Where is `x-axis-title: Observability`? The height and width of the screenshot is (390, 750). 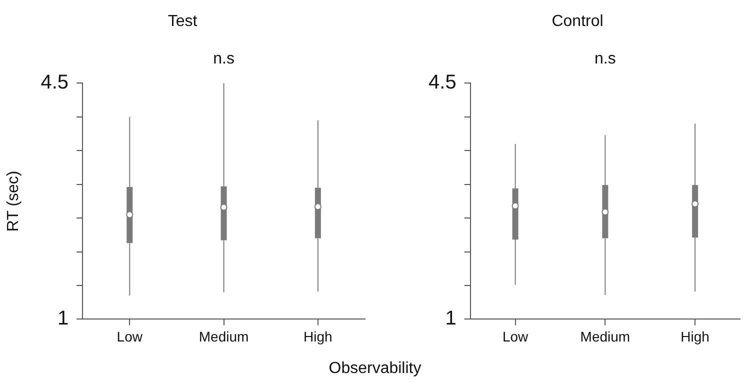
x-axis-title: Observability is located at coordinates (375, 369).